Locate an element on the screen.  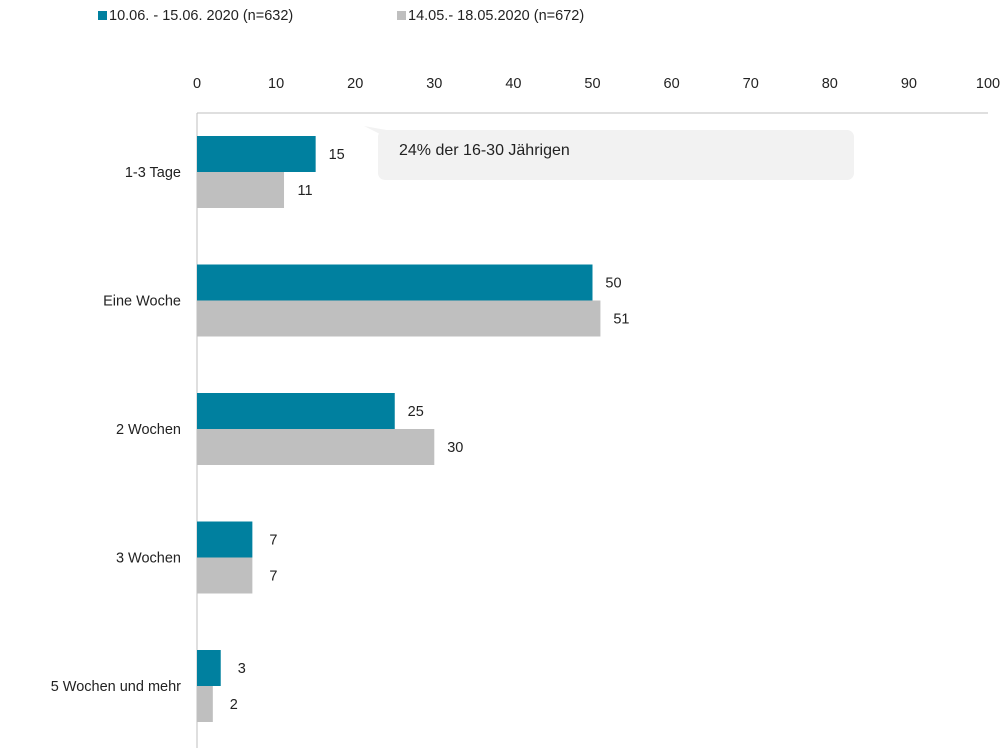
annotation-text: 24% der 16-30 Jährigen is located at coordinates (484, 150).